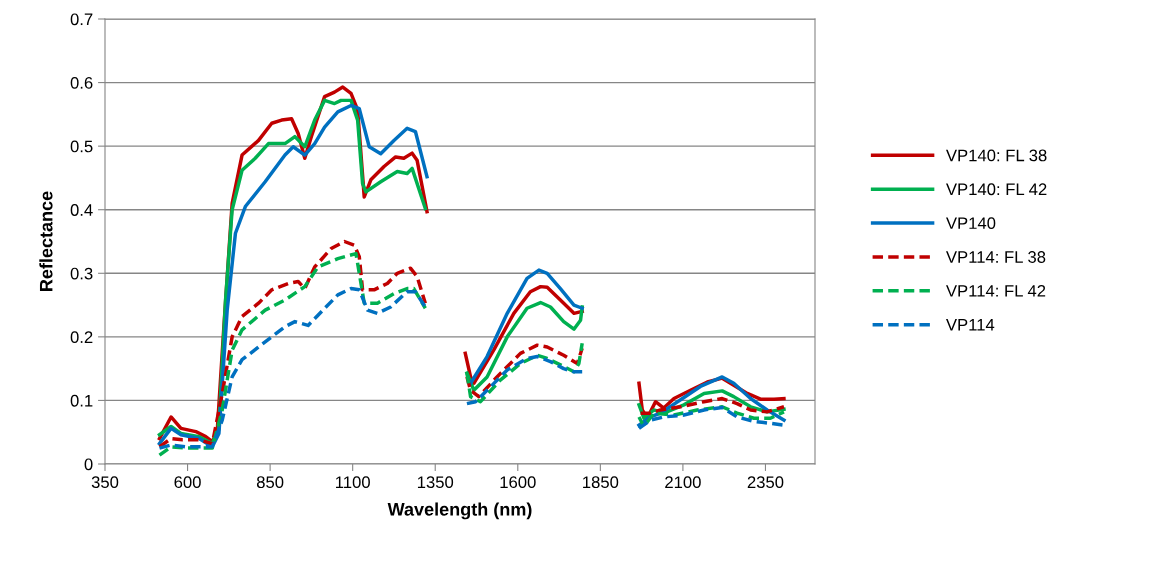 The width and height of the screenshot is (1160, 561). What do you see at coordinates (88, 464) in the screenshot?
I see `y-tick-label: 0` at bounding box center [88, 464].